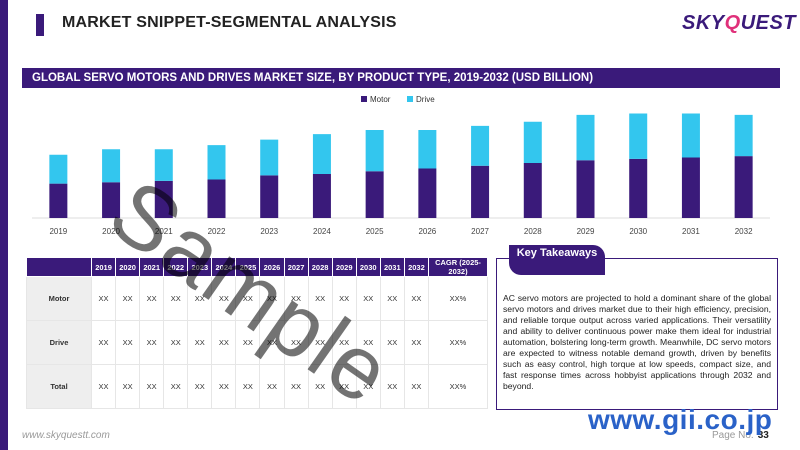 This screenshot has height=450, width=800. Describe the element at coordinates (152, 267) in the screenshot. I see `table-col-header-2: 2021` at that location.